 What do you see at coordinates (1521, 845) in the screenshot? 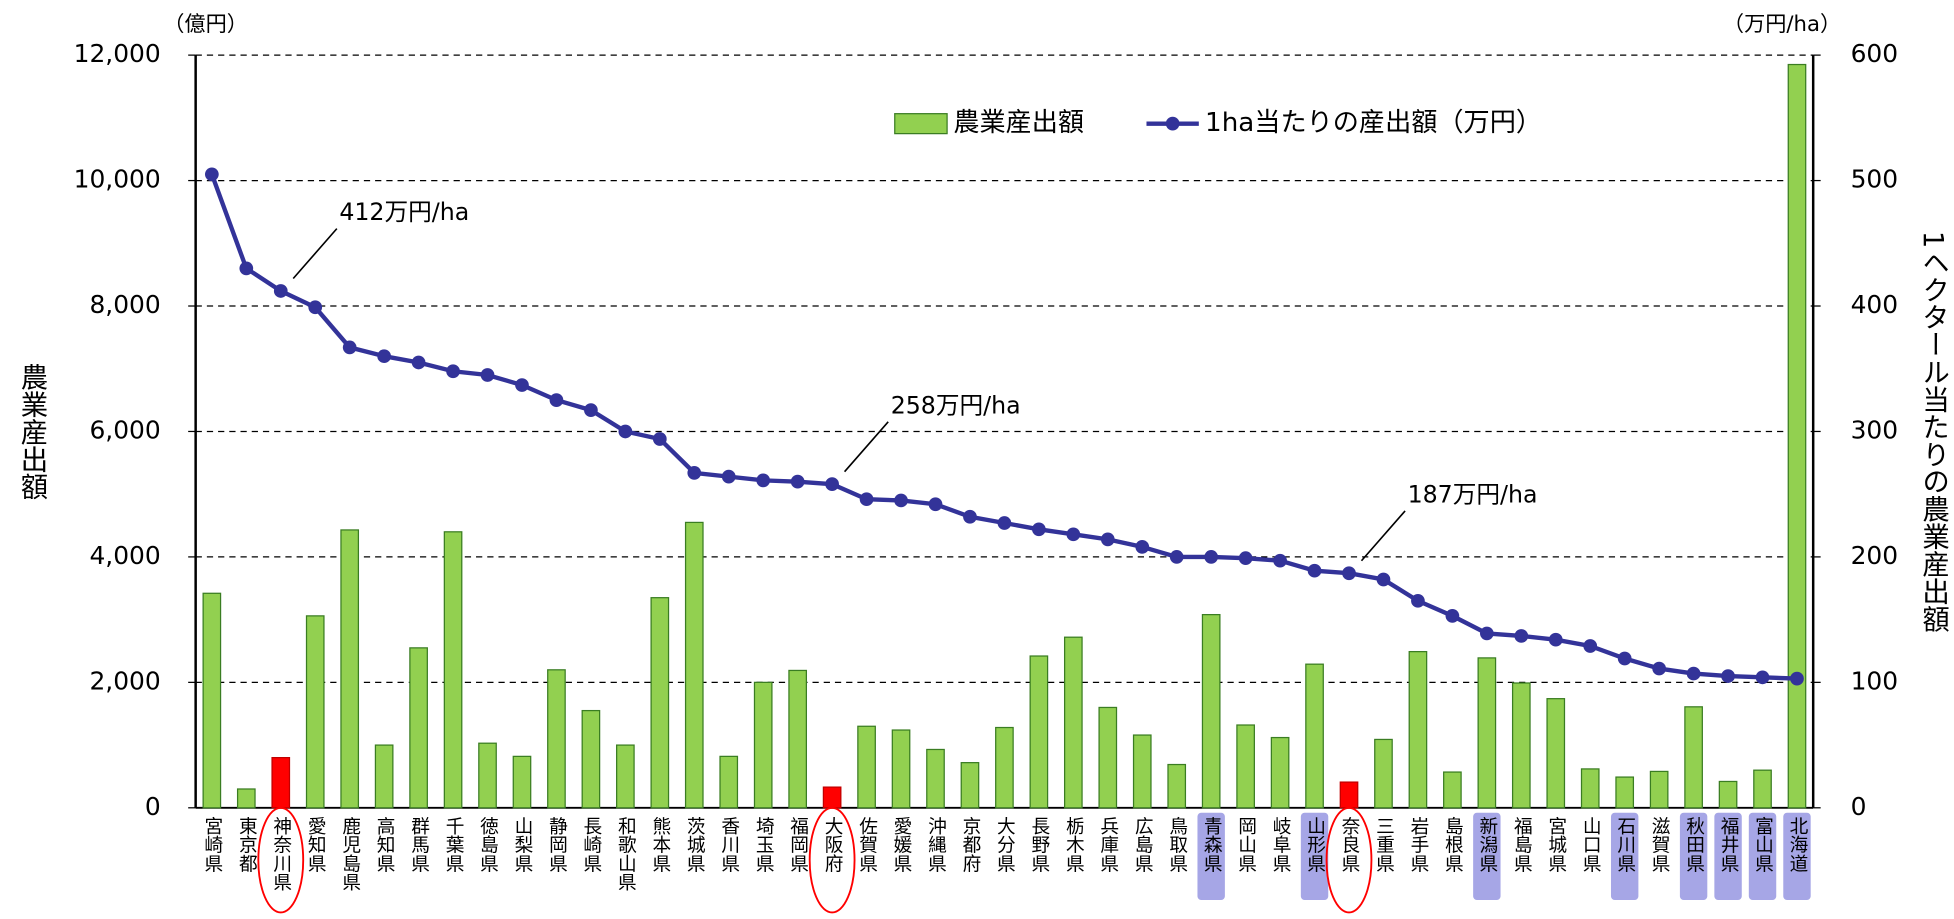
I see `x-tick-label: 福島県` at bounding box center [1521, 845].